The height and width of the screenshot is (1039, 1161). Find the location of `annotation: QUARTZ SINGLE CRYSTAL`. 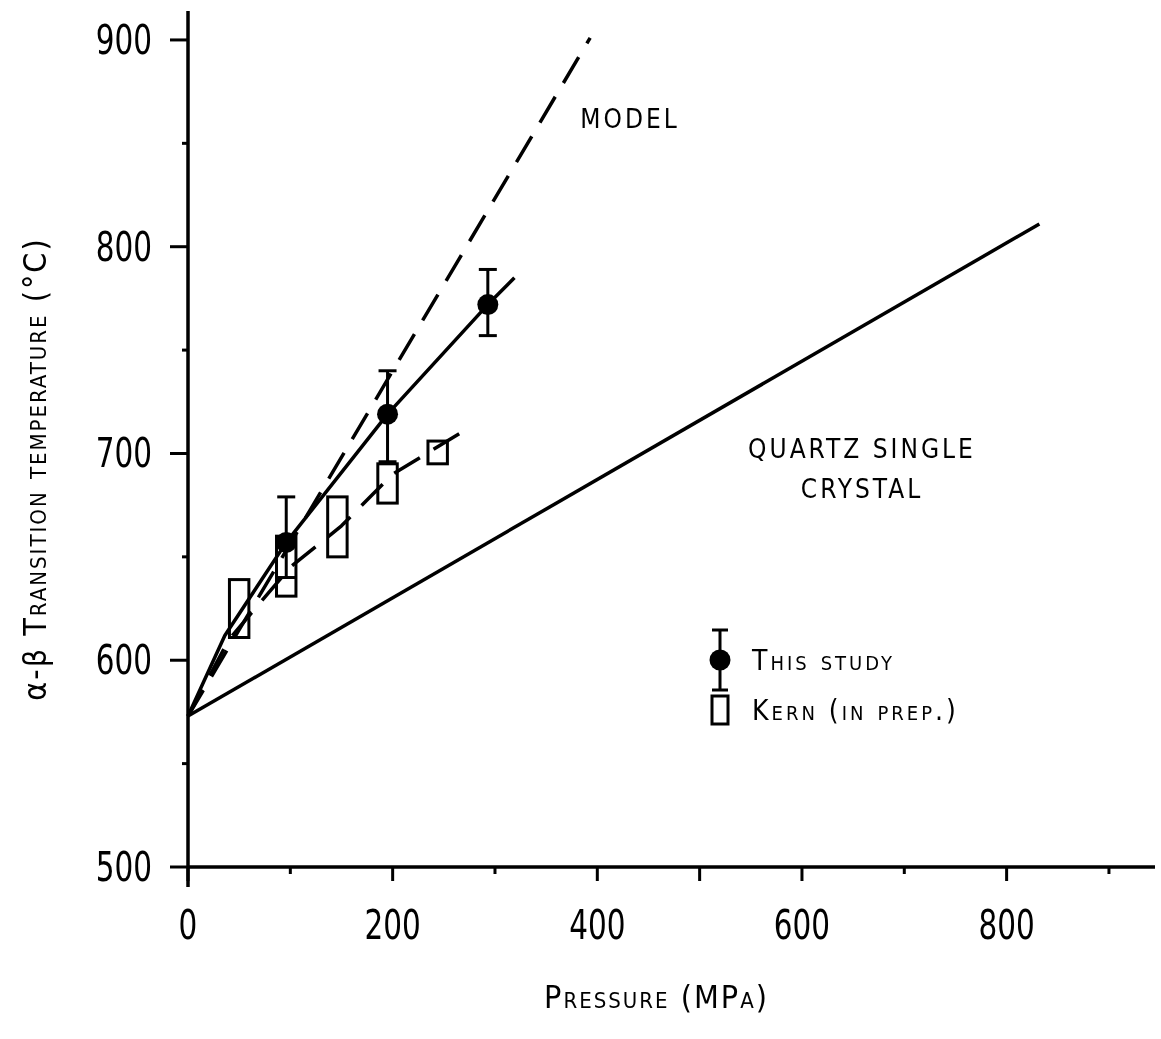

annotation: QUARTZ SINGLE CRYSTAL is located at coordinates (862, 469).